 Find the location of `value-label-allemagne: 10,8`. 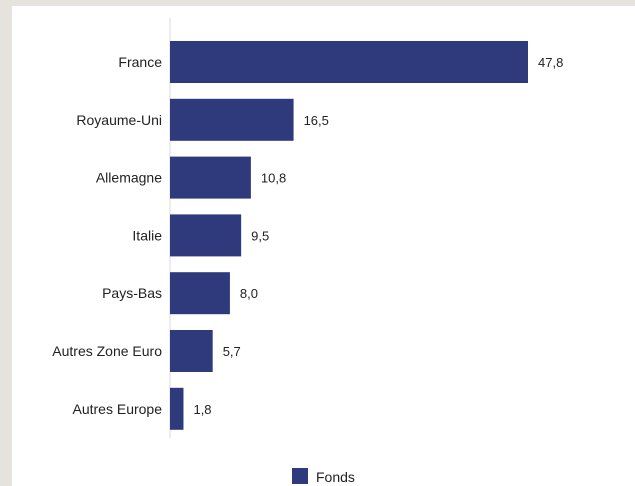

value-label-allemagne: 10,8 is located at coordinates (273, 178).